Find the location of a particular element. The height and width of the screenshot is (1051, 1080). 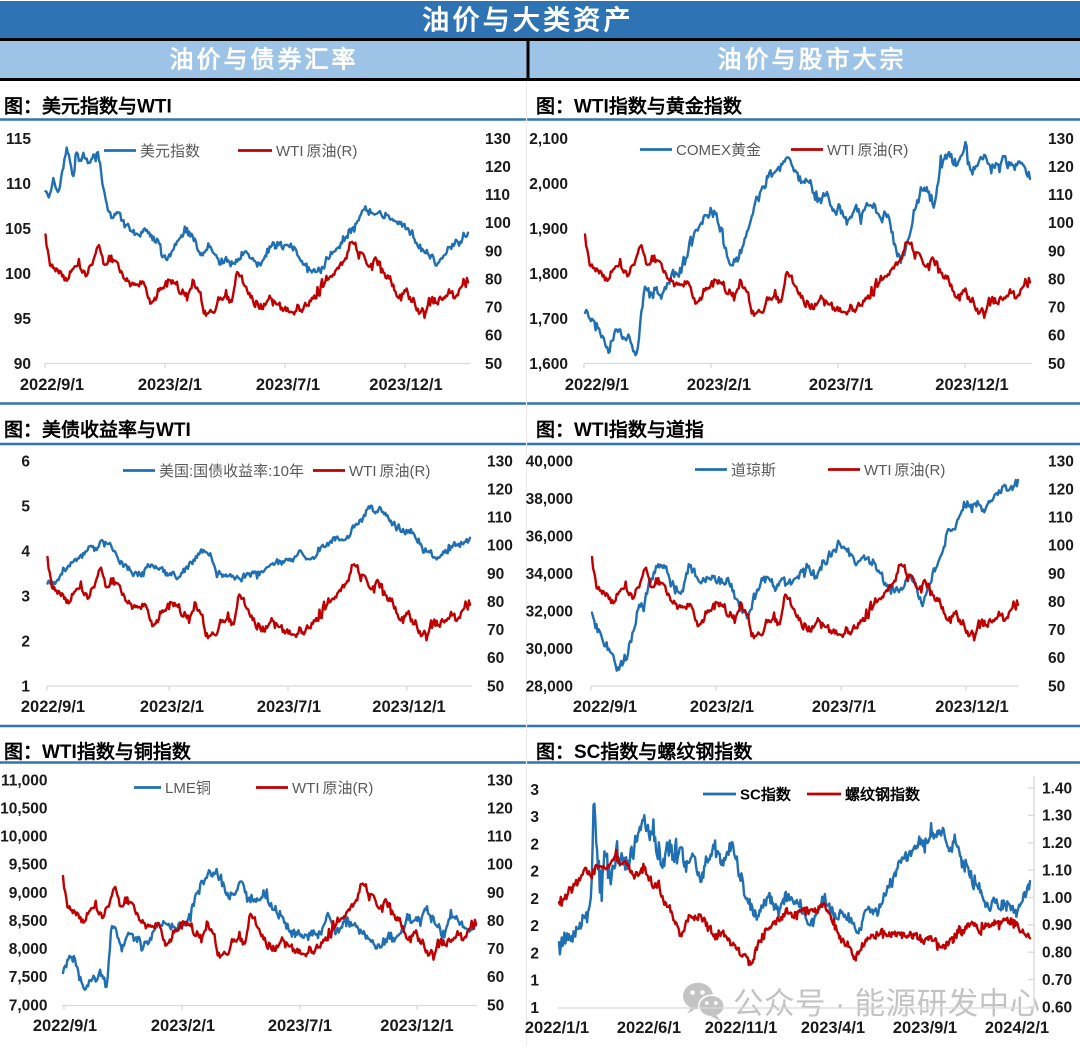

svg-text: 38,000 is located at coordinates (549, 499).